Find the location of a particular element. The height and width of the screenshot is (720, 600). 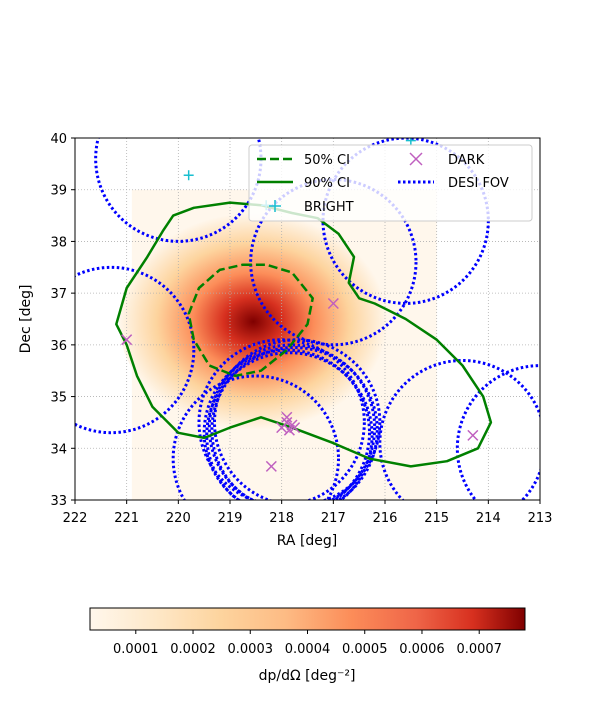

legend-bright-label: BRIGHT is located at coordinates (329, 207).